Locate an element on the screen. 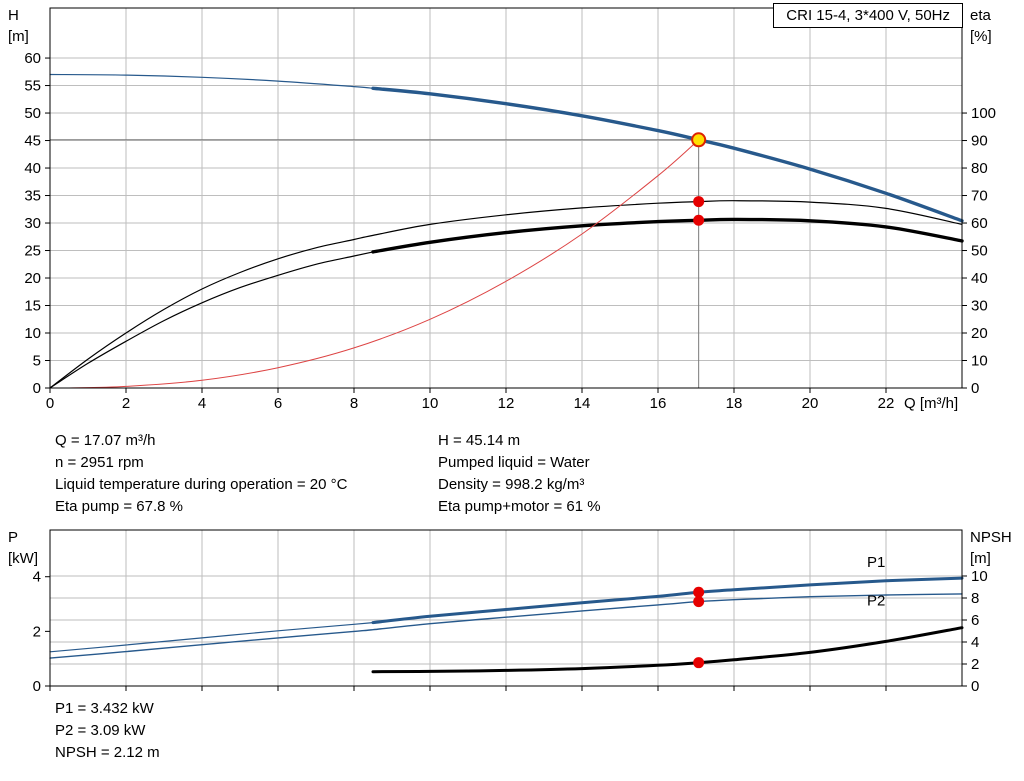  info-line-speed: n = 2951 rpm is located at coordinates (99, 462).